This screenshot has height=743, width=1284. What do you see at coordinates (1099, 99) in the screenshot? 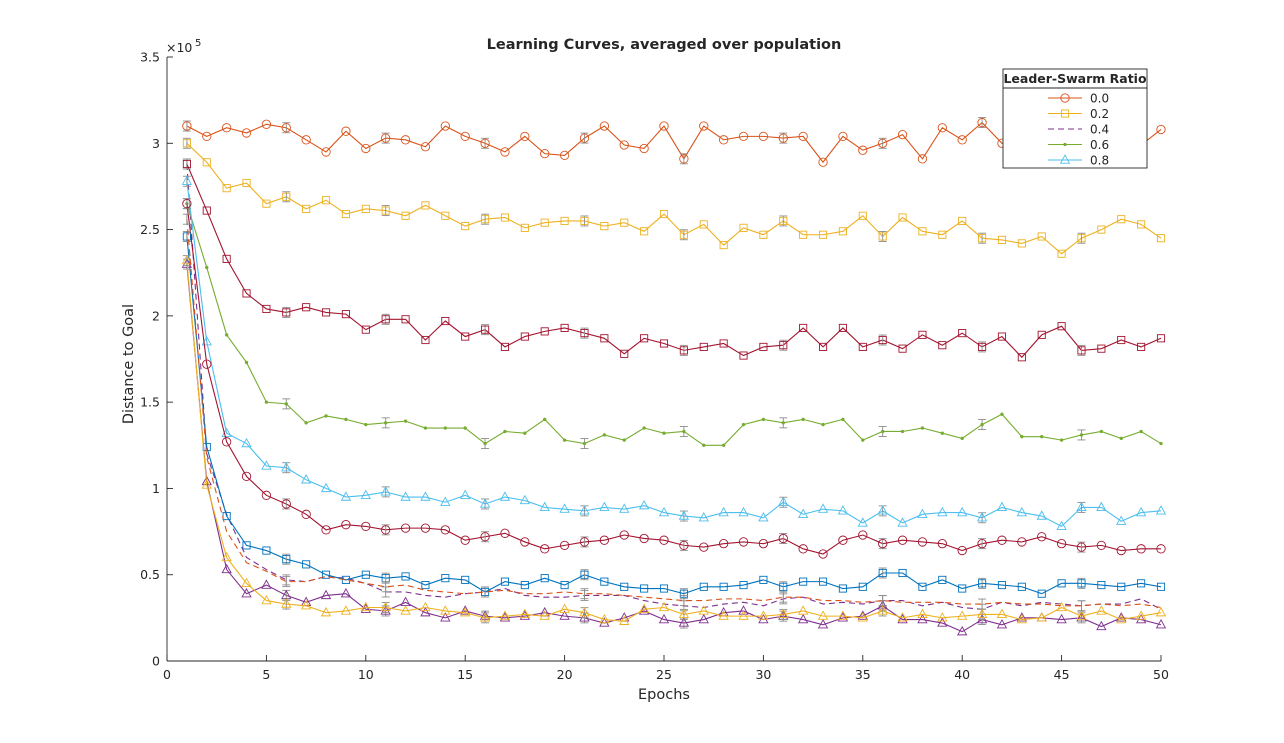
I see `legend-label: 0.0` at bounding box center [1099, 99].